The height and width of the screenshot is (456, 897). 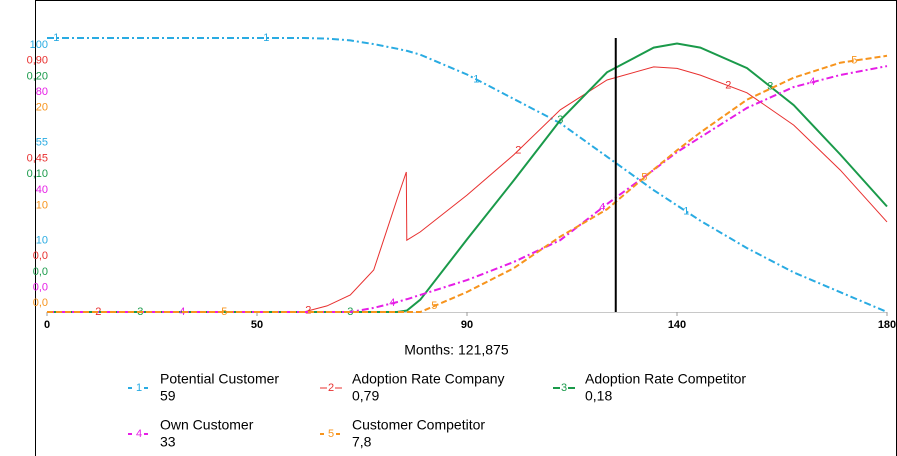 I want to click on legend-label: Adoption Rate Company, so click(x=428, y=379).